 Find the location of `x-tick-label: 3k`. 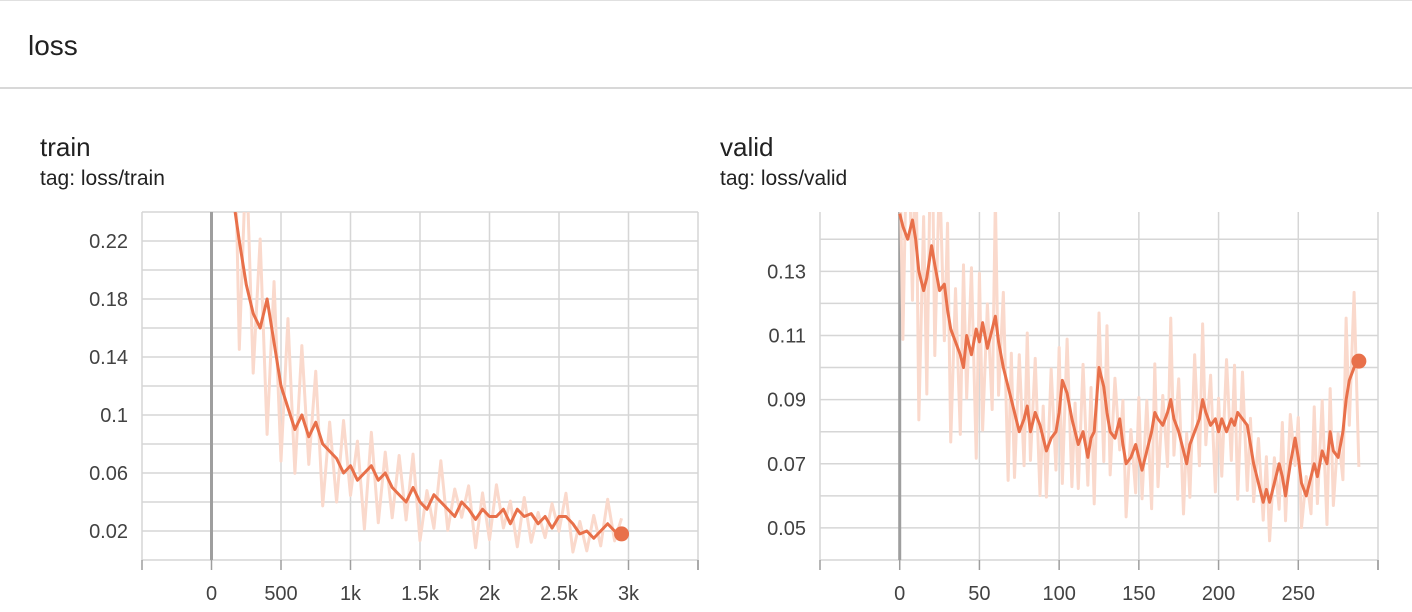

x-tick-label: 3k is located at coordinates (629, 594).